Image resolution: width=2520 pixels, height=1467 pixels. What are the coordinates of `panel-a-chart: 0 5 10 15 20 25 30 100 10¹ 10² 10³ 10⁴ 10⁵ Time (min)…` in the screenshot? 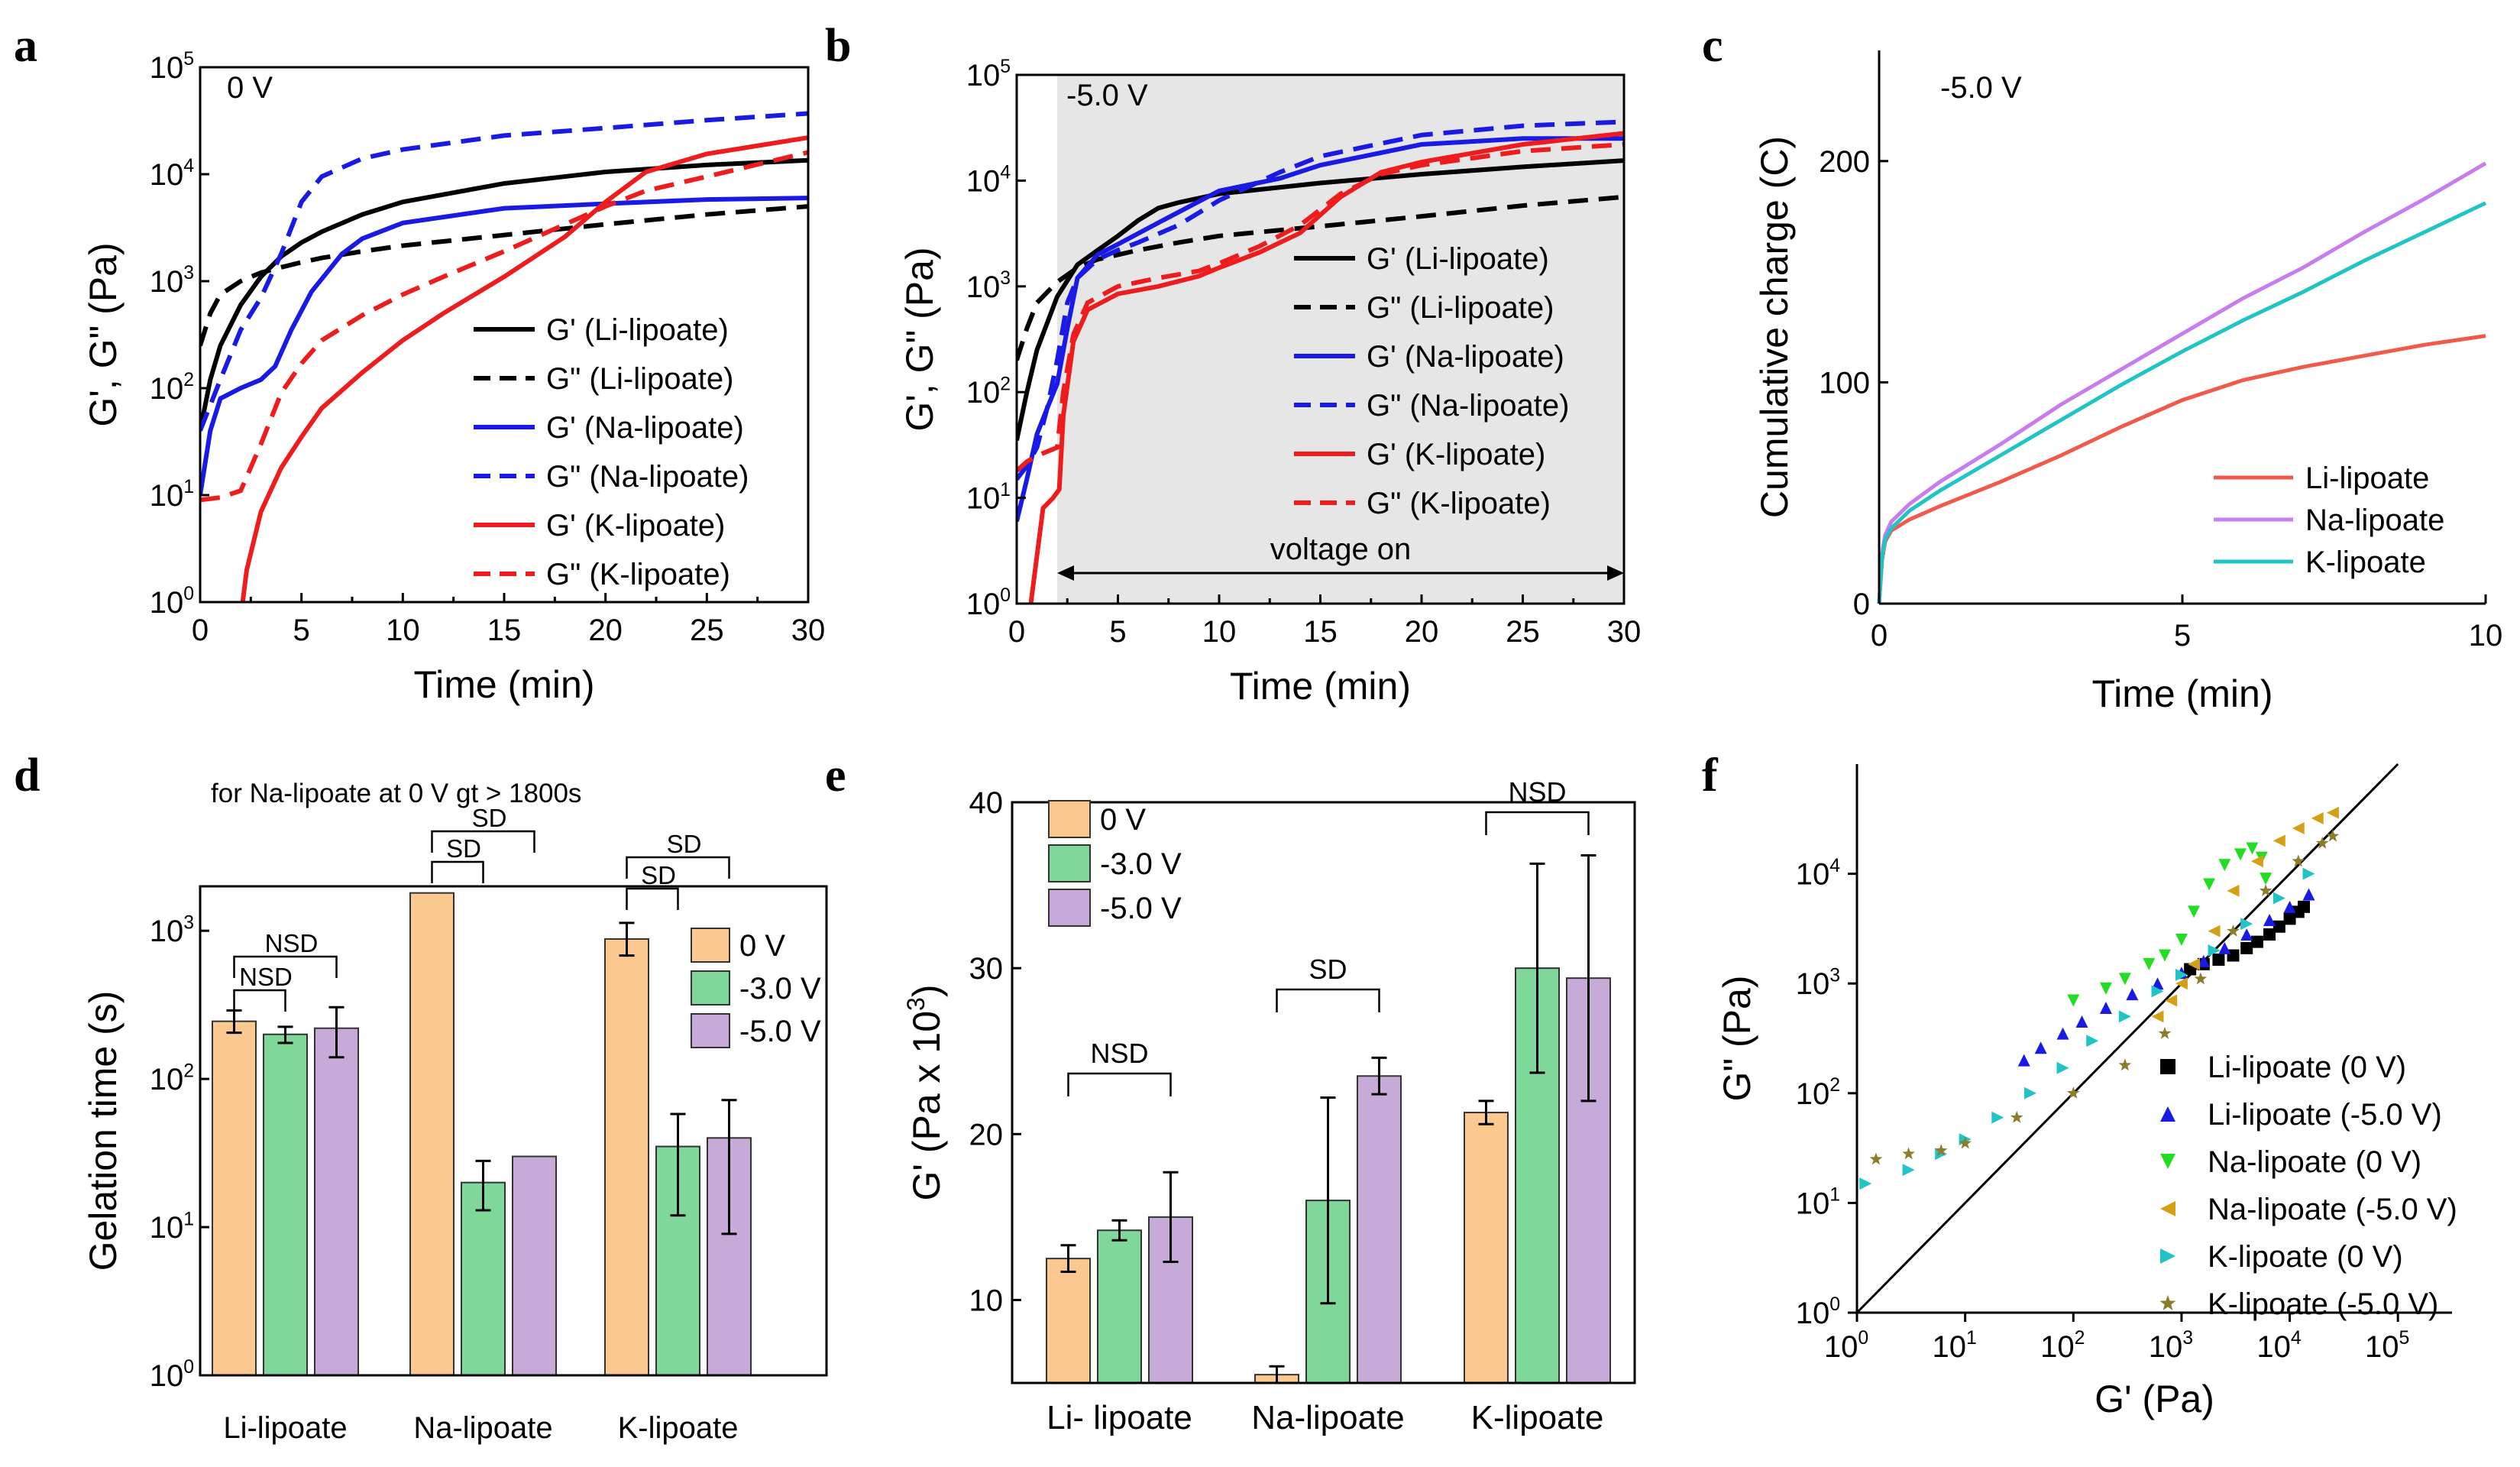 It's located at (453, 377).